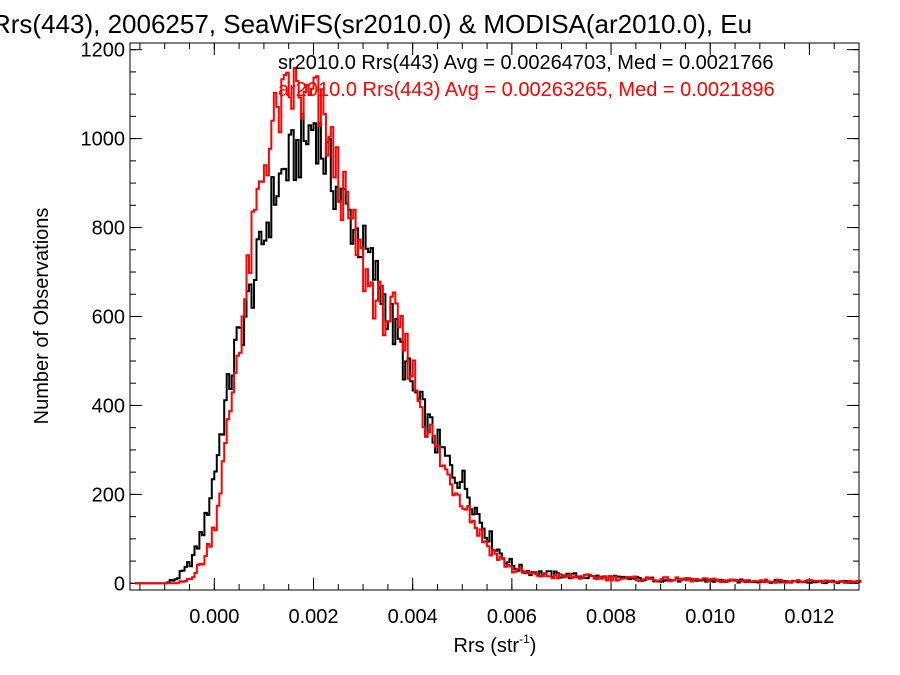 This screenshot has width=900, height=675. Describe the element at coordinates (487, 646) in the screenshot. I see `x-axis-label-main: Rrs (str` at that location.